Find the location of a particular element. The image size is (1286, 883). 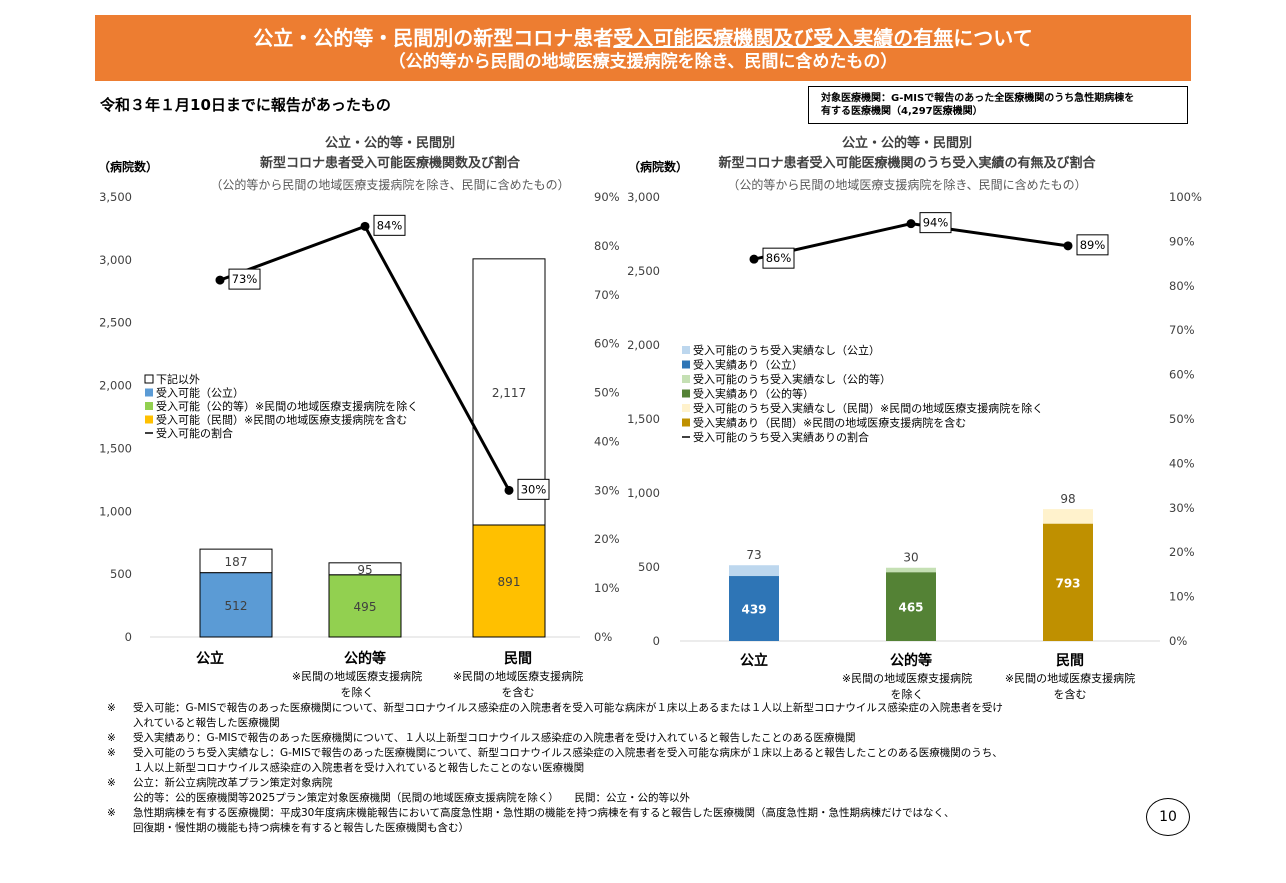

bar-value-label: 439 is located at coordinates (753, 610).